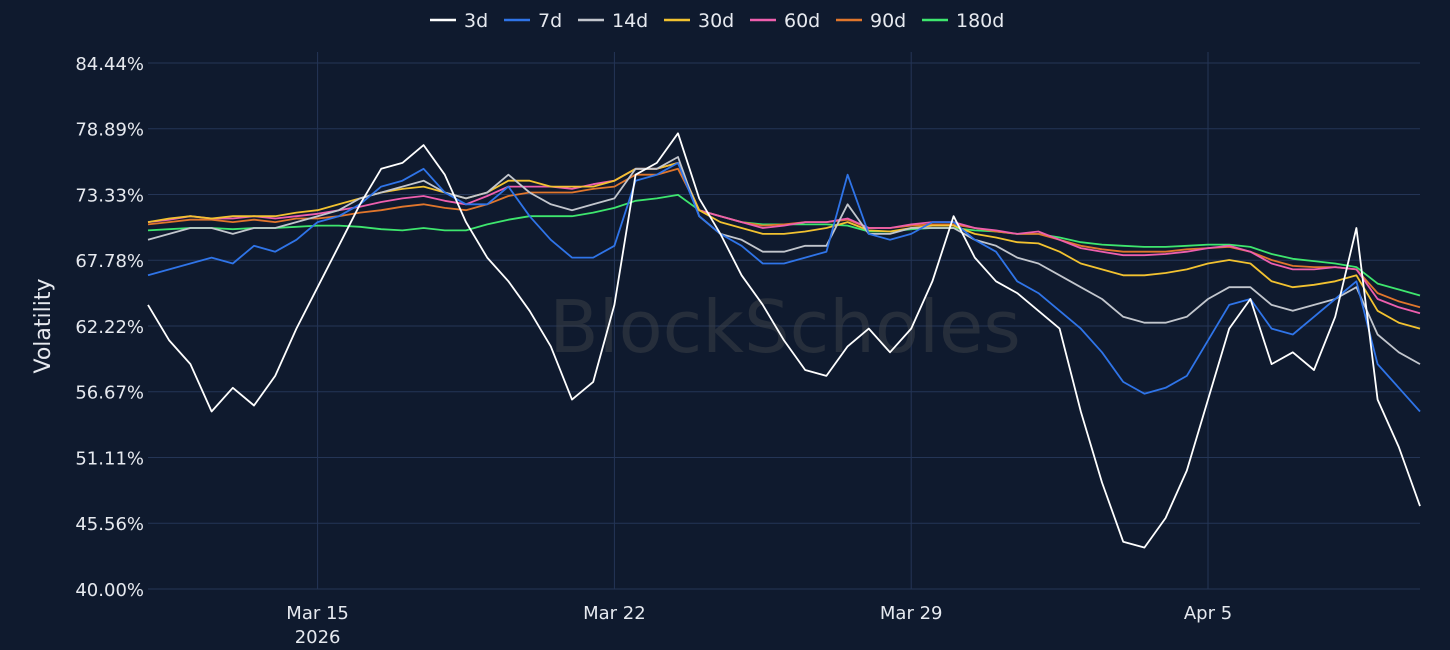 This screenshot has height=650, width=1450. I want to click on y-tick-label: 40.00%, so click(109, 590).